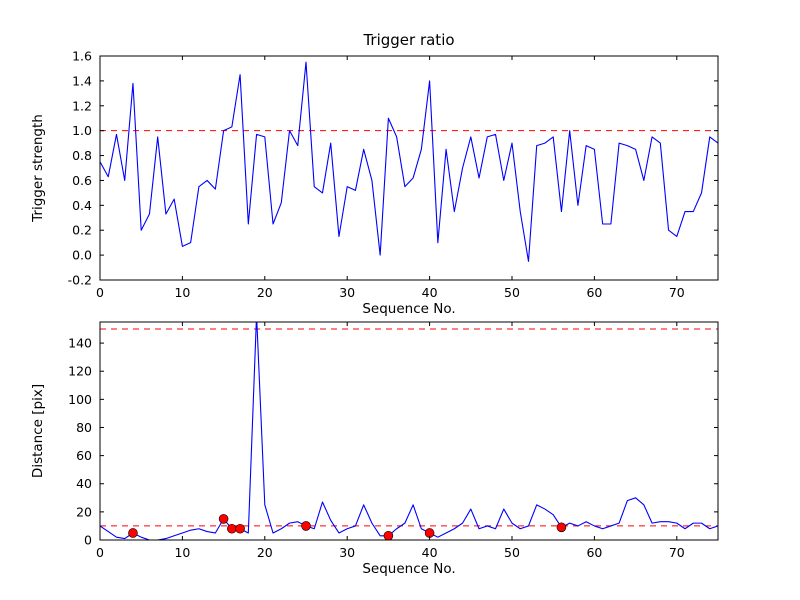 Image resolution: width=800 pixels, height=600 pixels. I want to click on y-tick-label: 100, so click(80, 399).